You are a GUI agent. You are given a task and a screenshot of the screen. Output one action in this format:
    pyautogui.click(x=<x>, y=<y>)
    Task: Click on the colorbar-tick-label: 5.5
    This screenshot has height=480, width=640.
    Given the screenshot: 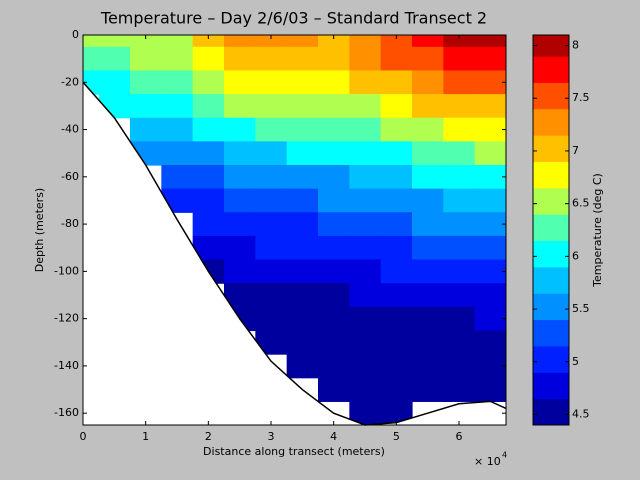 What is the action you would take?
    pyautogui.click(x=581, y=308)
    